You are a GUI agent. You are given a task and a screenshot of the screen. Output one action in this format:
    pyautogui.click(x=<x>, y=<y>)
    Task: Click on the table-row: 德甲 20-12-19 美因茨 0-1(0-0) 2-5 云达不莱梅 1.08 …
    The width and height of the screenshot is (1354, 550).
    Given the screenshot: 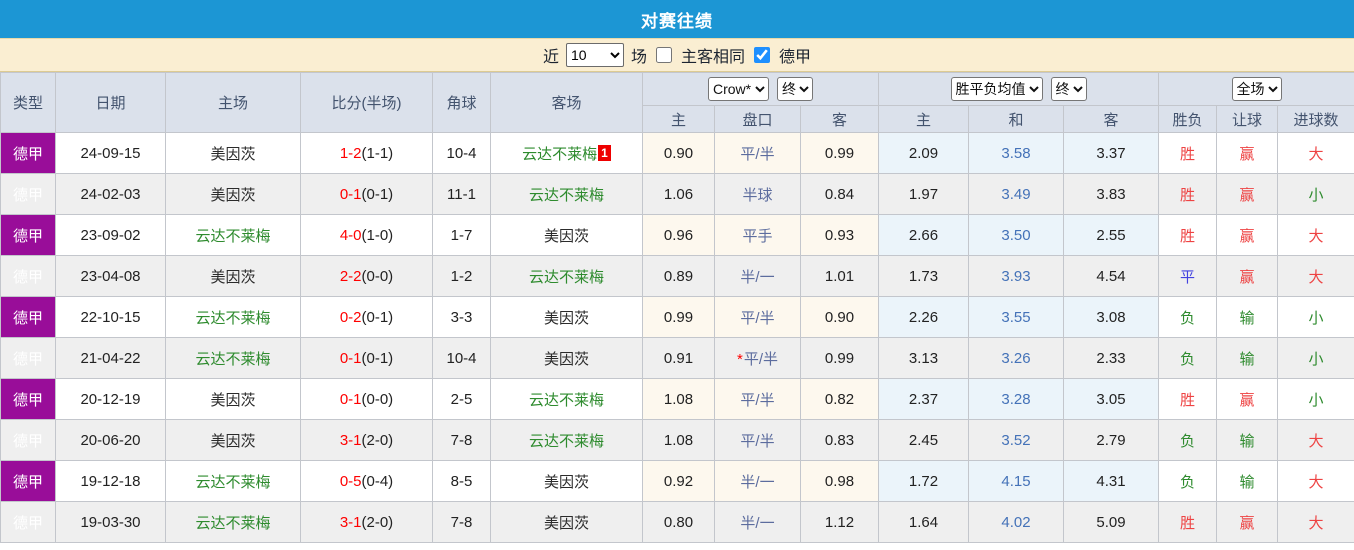 What is the action you would take?
    pyautogui.click(x=677, y=399)
    